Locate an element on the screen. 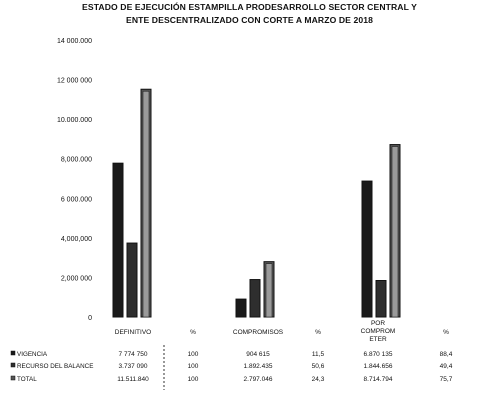 Image resolution: width=499 pixels, height=400 pixels. legend-series-name: RECURSO DEL BALANCE is located at coordinates (55, 366).